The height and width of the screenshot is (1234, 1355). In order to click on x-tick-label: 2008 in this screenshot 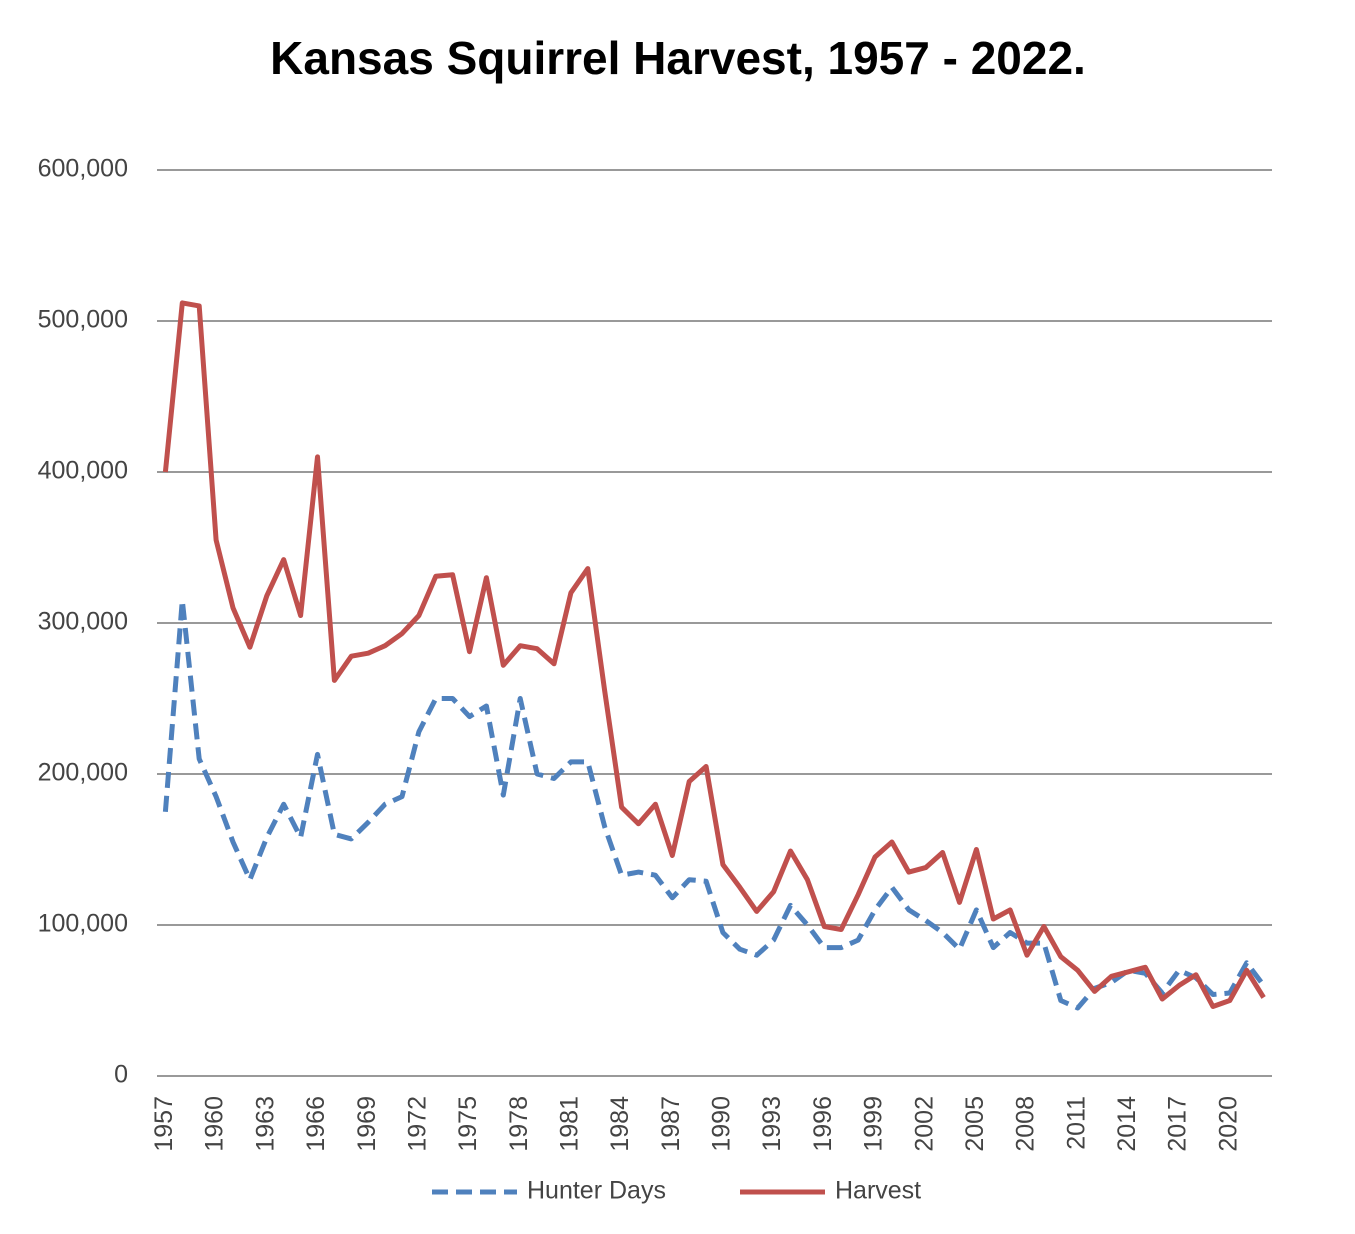, I will do `click(1026, 1124)`.